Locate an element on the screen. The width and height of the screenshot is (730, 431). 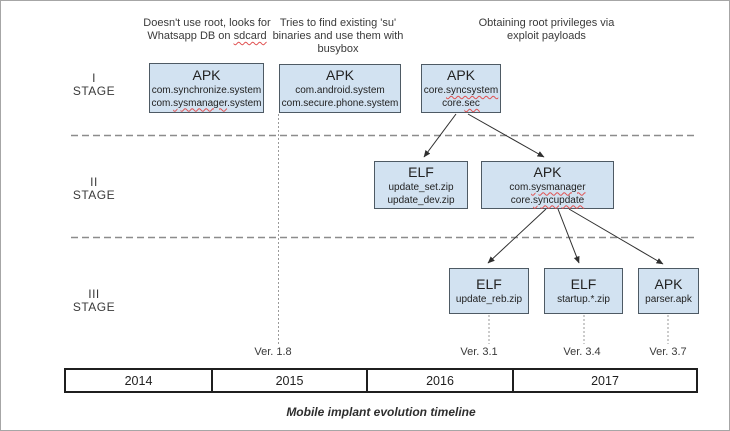
box-apk-core-syncsystem: APK core.syncsystem core.sec is located at coordinates (461, 88).